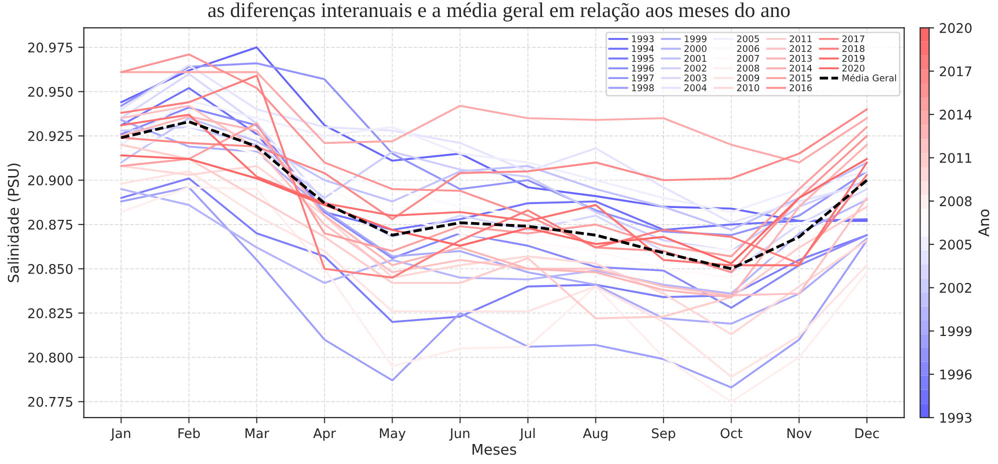 The image size is (998, 464). What do you see at coordinates (801, 48) in the screenshot?
I see `legend-label: 2012` at bounding box center [801, 48].